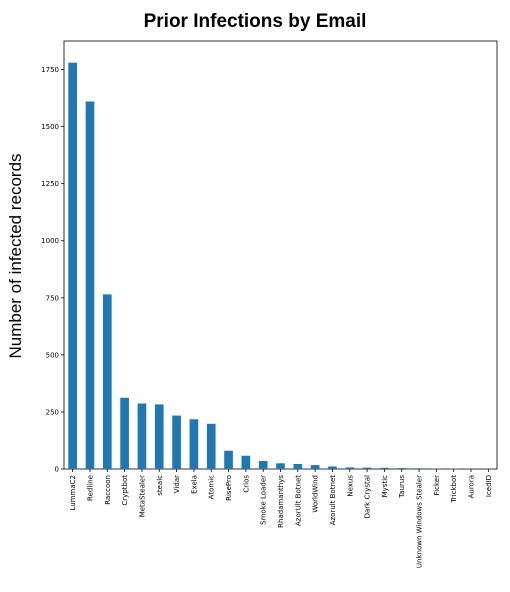 The height and width of the screenshot is (592, 510). I want to click on x-tick-label-6: Vidar, so click(177, 484).